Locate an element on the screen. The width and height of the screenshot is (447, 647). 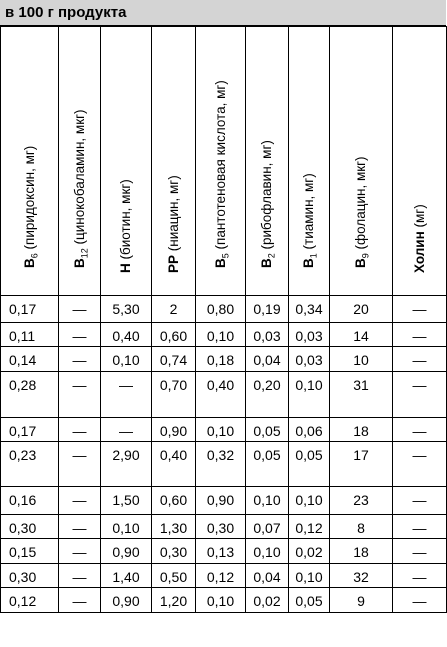
table-cell: 17 is located at coordinates (361, 464).